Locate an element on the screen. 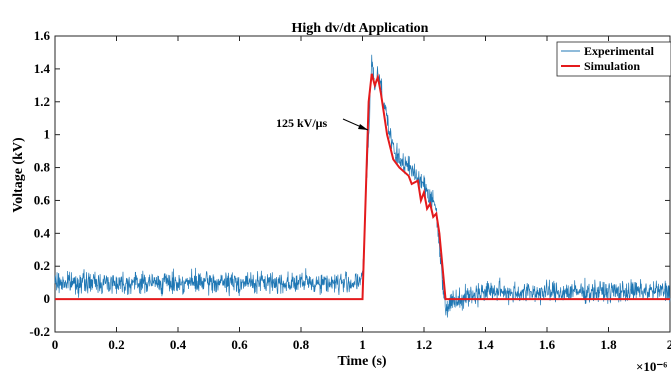 Image resolution: width=671 pixels, height=374 pixels. chart-title: High dv/dt Application is located at coordinates (360, 28).